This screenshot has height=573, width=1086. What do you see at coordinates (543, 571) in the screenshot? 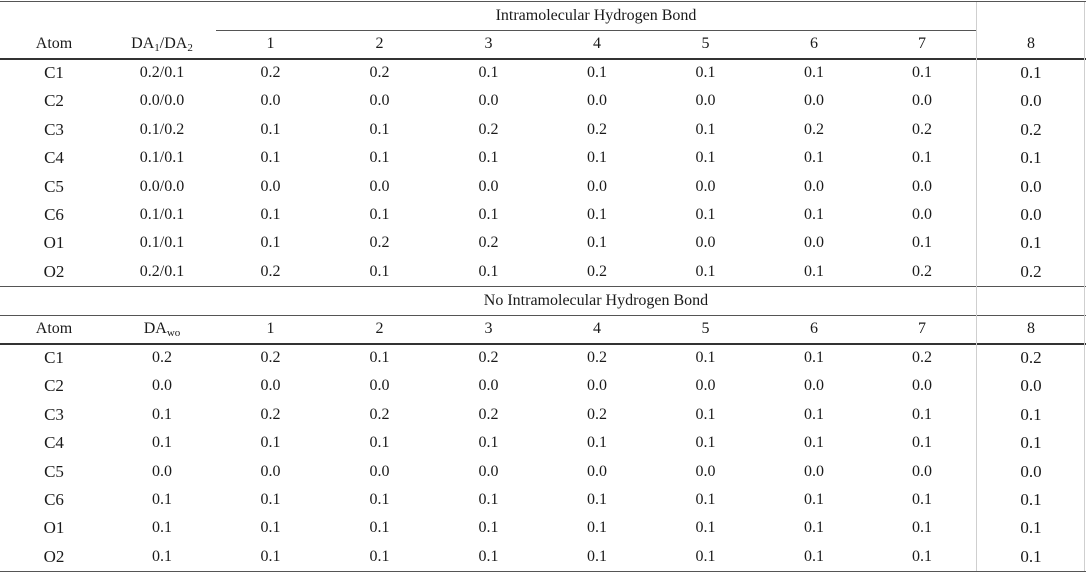
I see `table-bottom-rule` at bounding box center [543, 571].